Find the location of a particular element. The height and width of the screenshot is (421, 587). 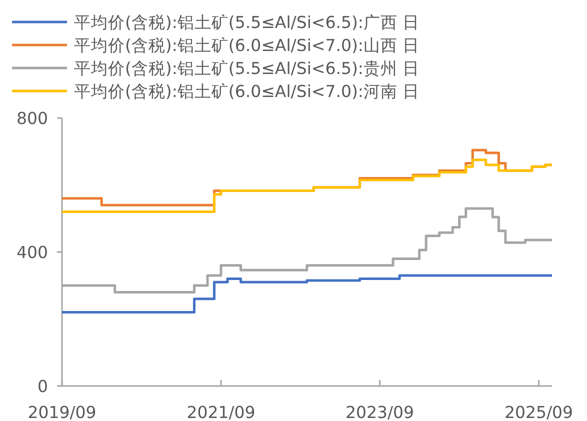

legend-label: 平均价(含税):铝土矿(6.0≤Al/Si<7.0):河南 日 is located at coordinates (247, 91).